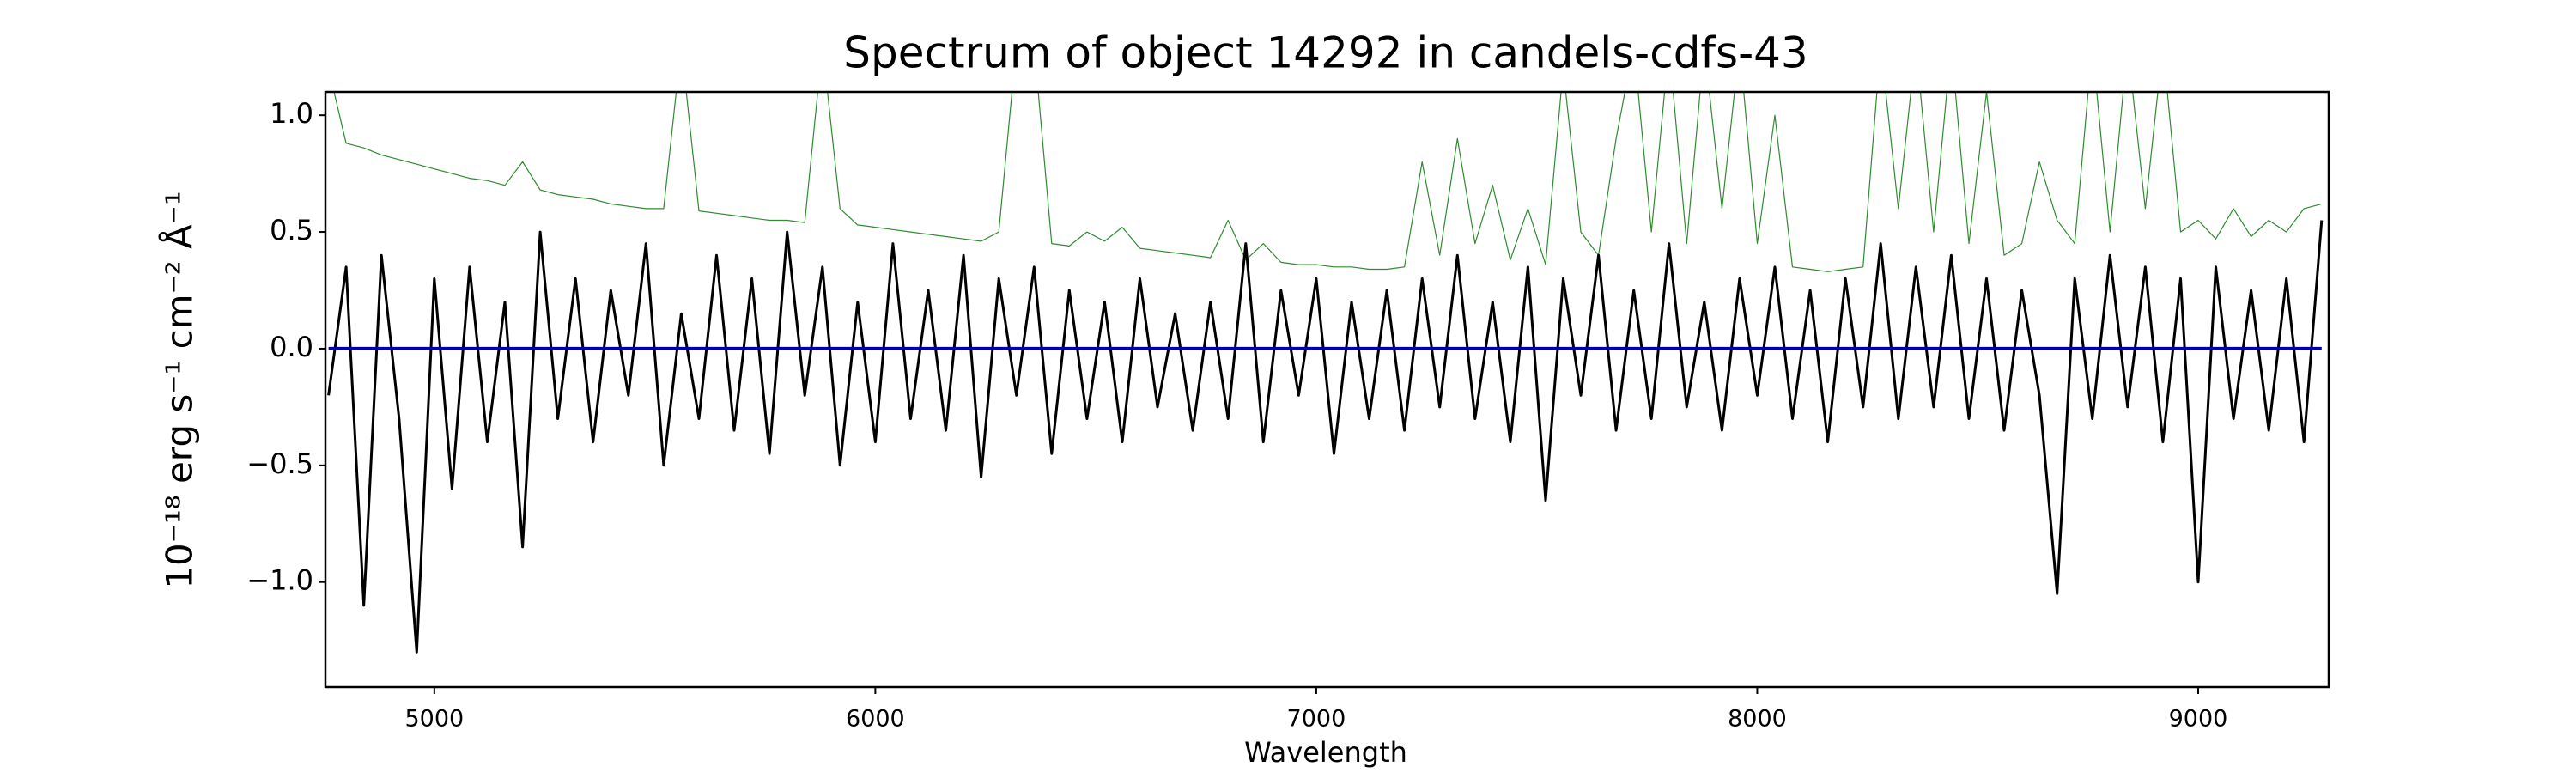 This screenshot has height=773, width=2576. I want to click on x-axis-label: Wavelength, so click(1325, 752).